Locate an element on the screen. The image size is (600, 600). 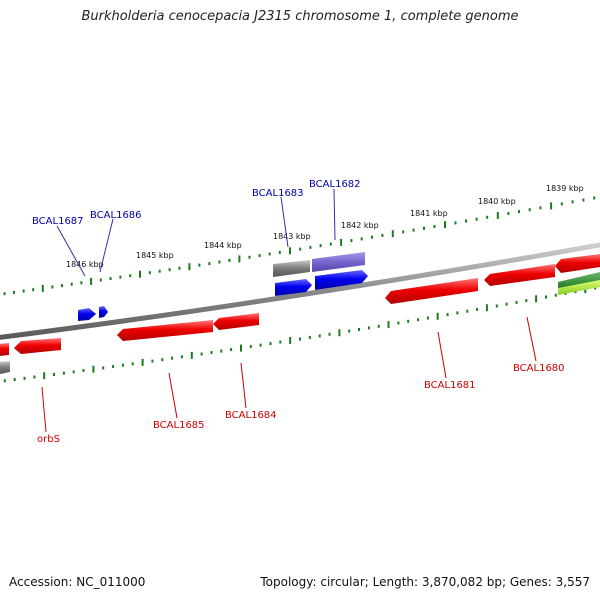
gene-red-right is located at coordinates (577, 263).